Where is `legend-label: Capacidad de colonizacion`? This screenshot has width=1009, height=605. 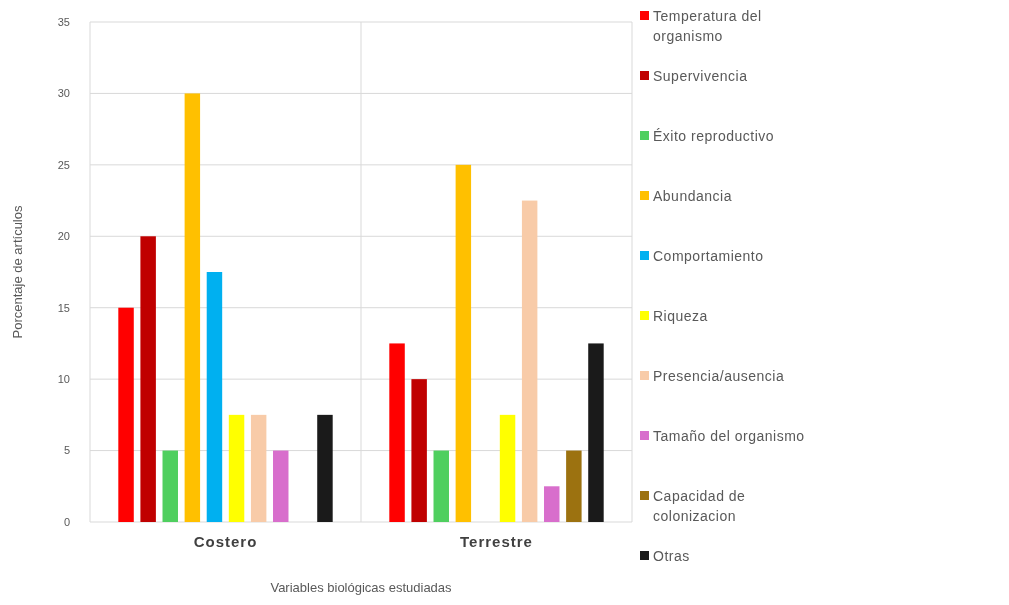
legend-label: Capacidad de colonizacion is located at coordinates (699, 506).